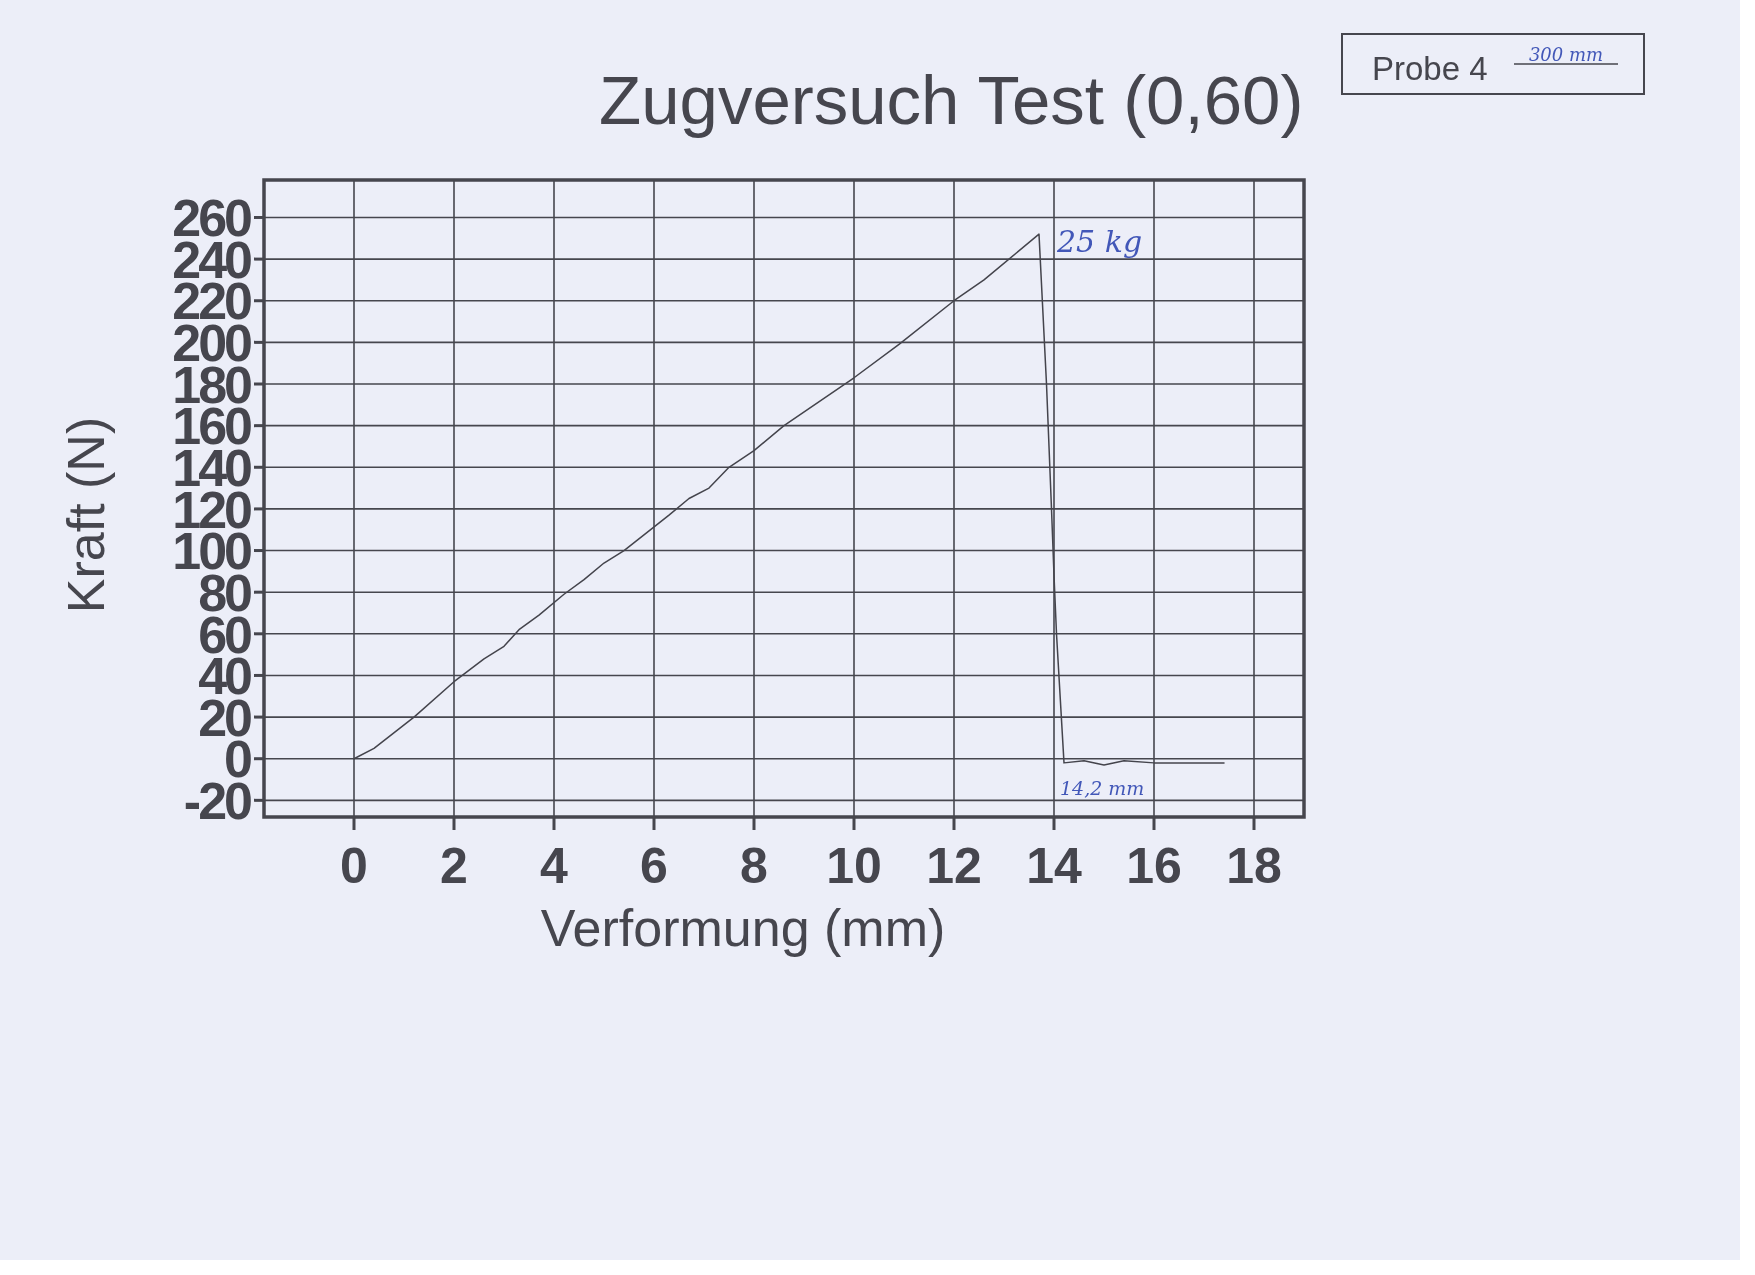  I want to click on x-tick-label: 18, so click(1254, 866).